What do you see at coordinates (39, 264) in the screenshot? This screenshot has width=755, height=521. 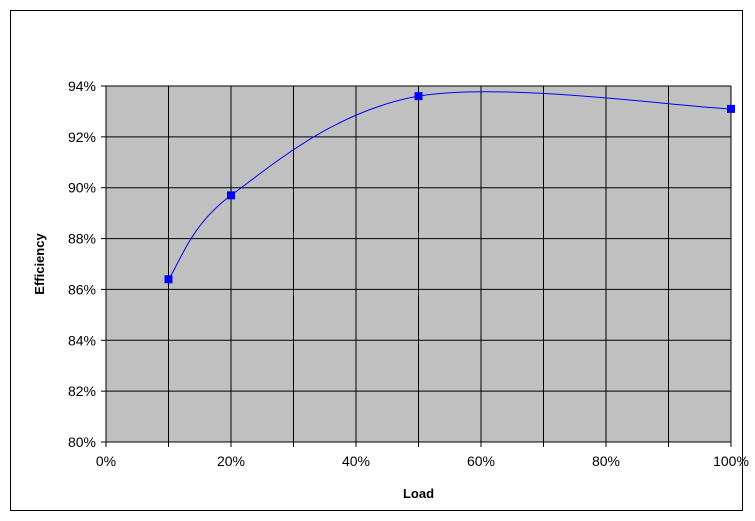 I see `y-axis-title: Efficiency` at bounding box center [39, 264].